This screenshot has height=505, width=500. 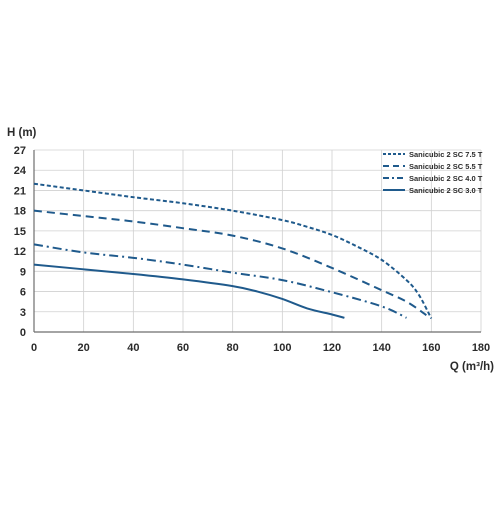 What do you see at coordinates (446, 166) in the screenshot?
I see `legend-label: Sanicubic 2 SC 5.5 T` at bounding box center [446, 166].